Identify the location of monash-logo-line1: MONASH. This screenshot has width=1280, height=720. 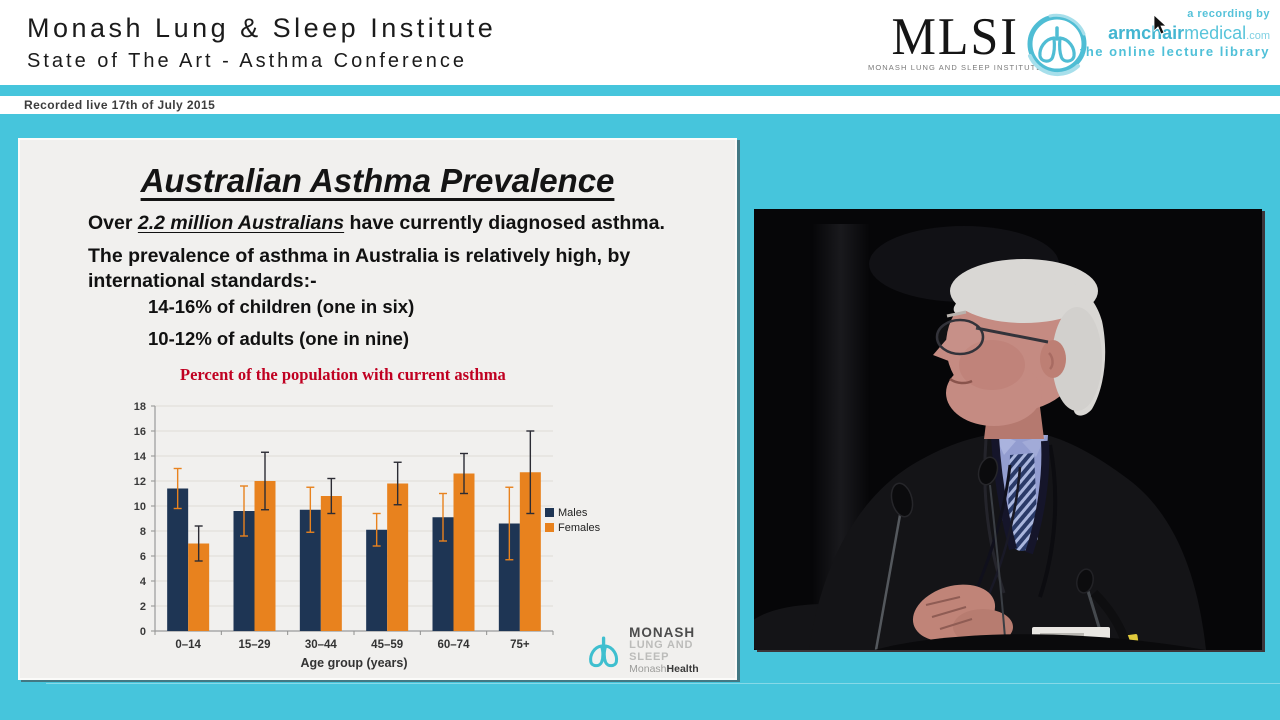
(662, 632).